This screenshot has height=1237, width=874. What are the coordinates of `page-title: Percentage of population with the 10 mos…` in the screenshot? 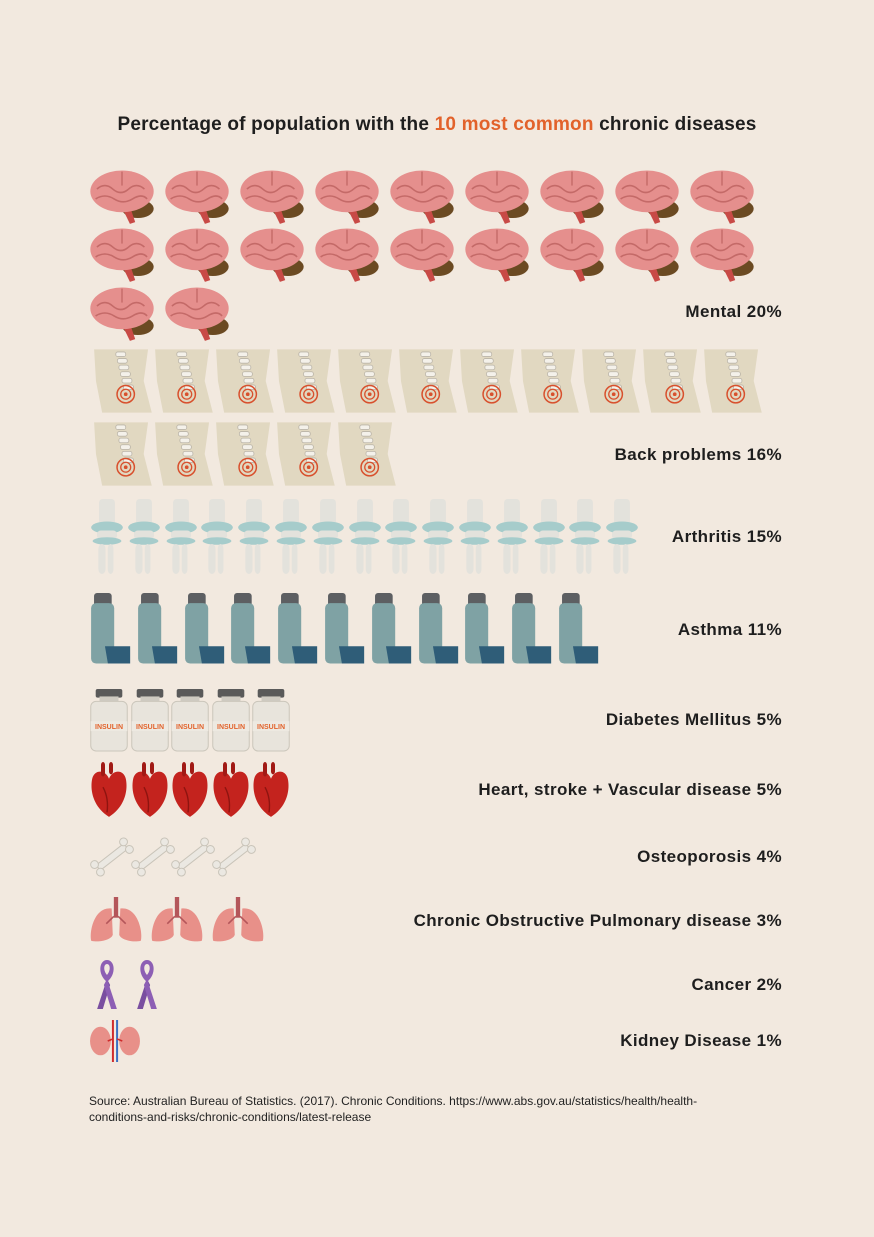 It's located at (437, 125).